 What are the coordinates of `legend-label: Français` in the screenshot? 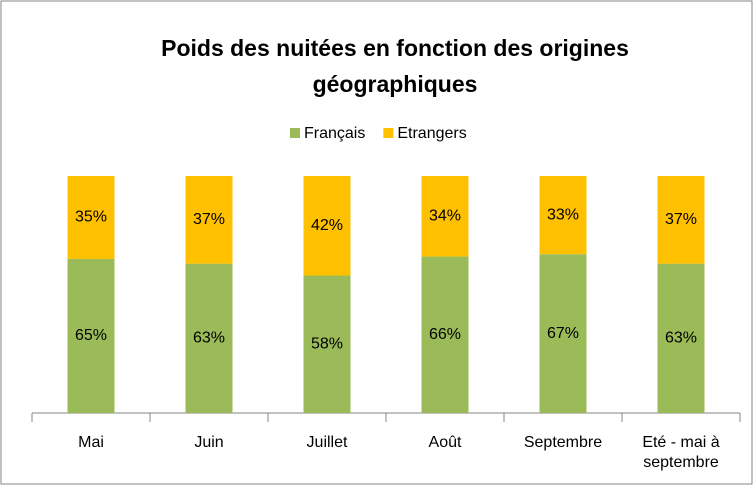 It's located at (334, 133).